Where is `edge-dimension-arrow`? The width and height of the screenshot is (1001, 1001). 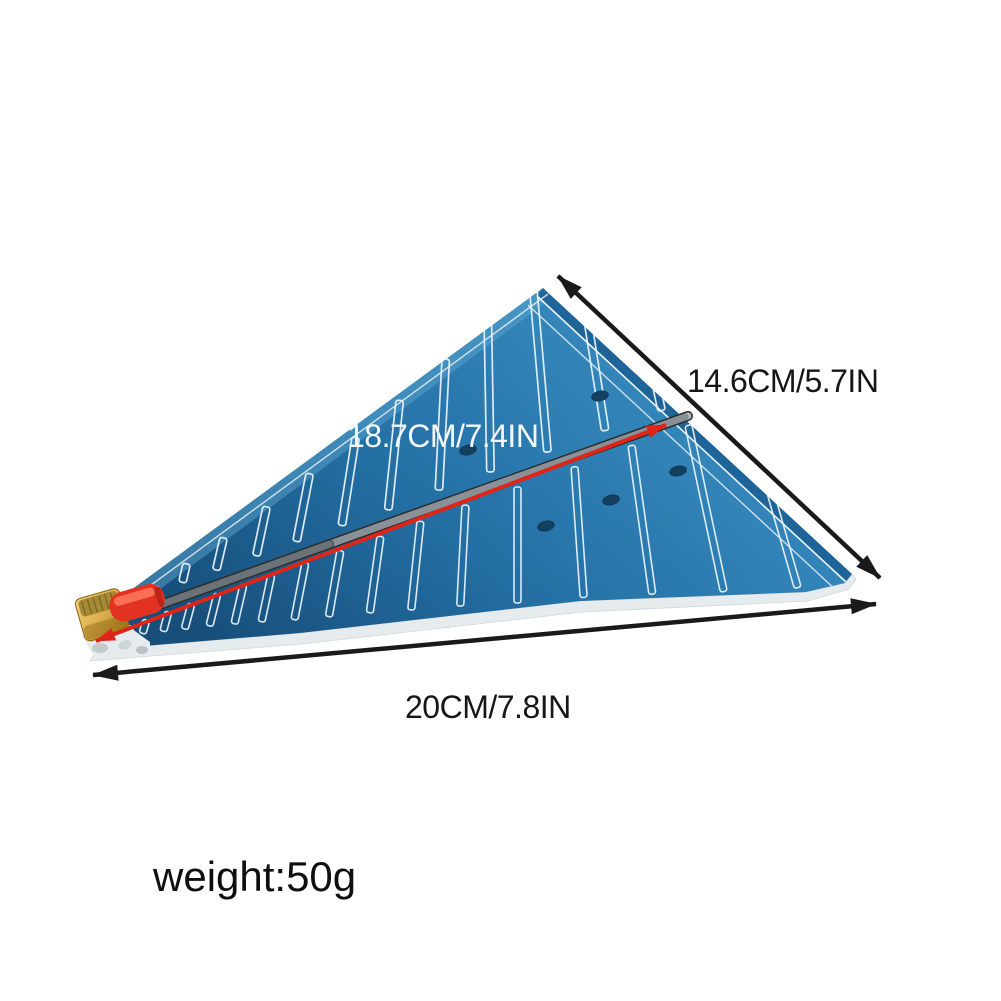 edge-dimension-arrow is located at coordinates (719, 427).